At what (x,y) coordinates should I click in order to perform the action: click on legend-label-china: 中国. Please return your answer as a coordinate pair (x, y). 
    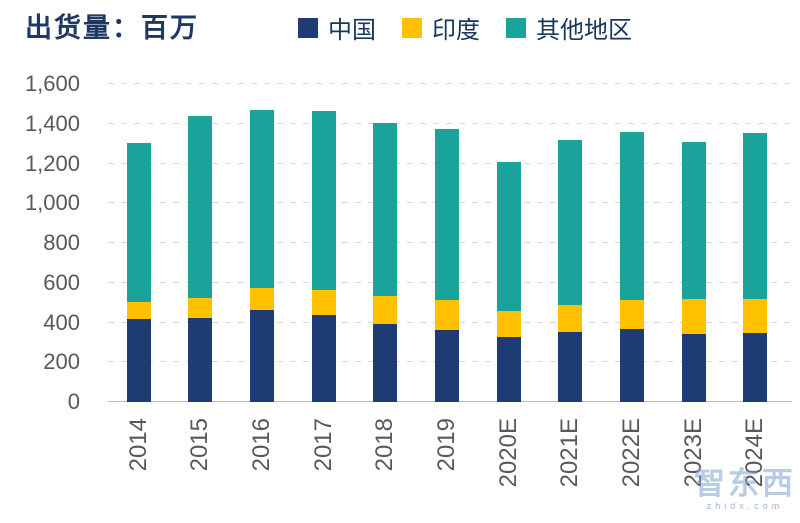
    Looking at the image, I should click on (352, 30).